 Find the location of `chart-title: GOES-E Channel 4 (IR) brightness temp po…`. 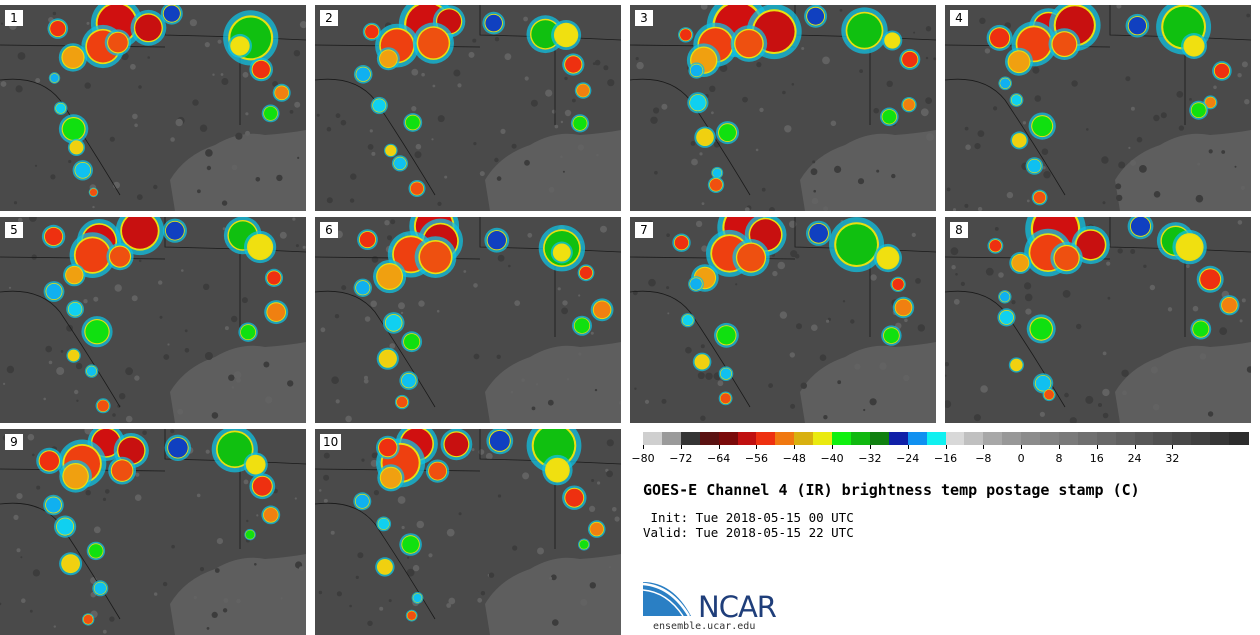

chart-title: GOES-E Channel 4 (IR) brightness temp po… is located at coordinates (891, 490).